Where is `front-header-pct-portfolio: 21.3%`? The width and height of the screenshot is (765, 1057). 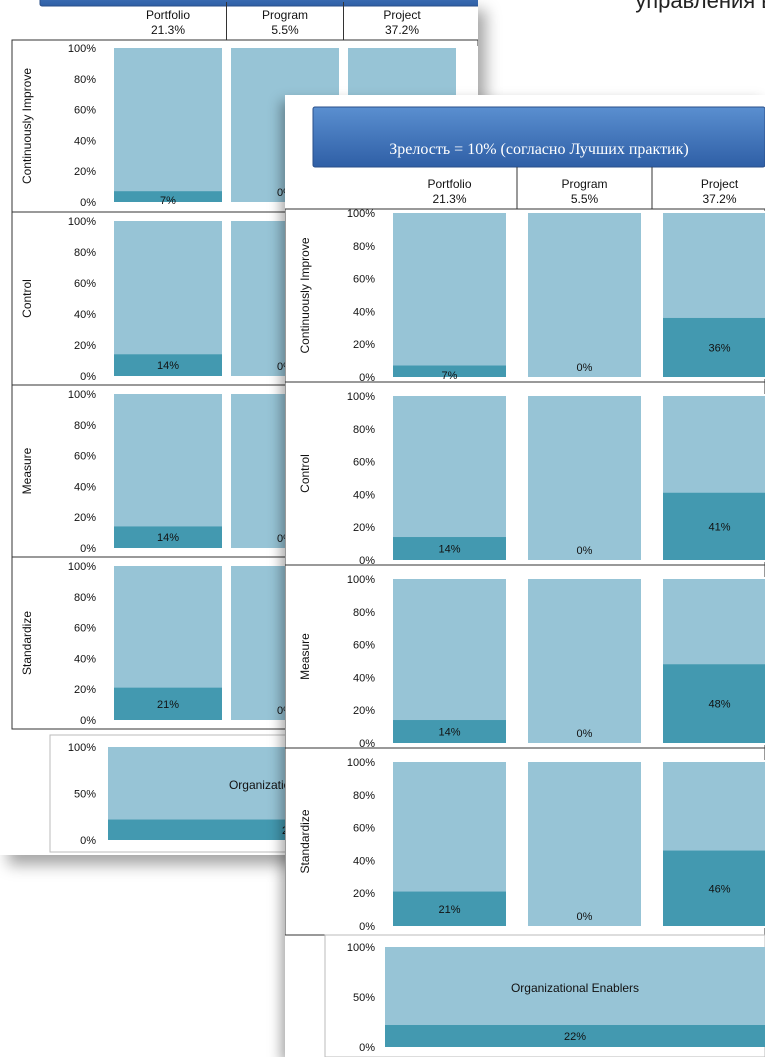 front-header-pct-portfolio: 21.3% is located at coordinates (449, 199).